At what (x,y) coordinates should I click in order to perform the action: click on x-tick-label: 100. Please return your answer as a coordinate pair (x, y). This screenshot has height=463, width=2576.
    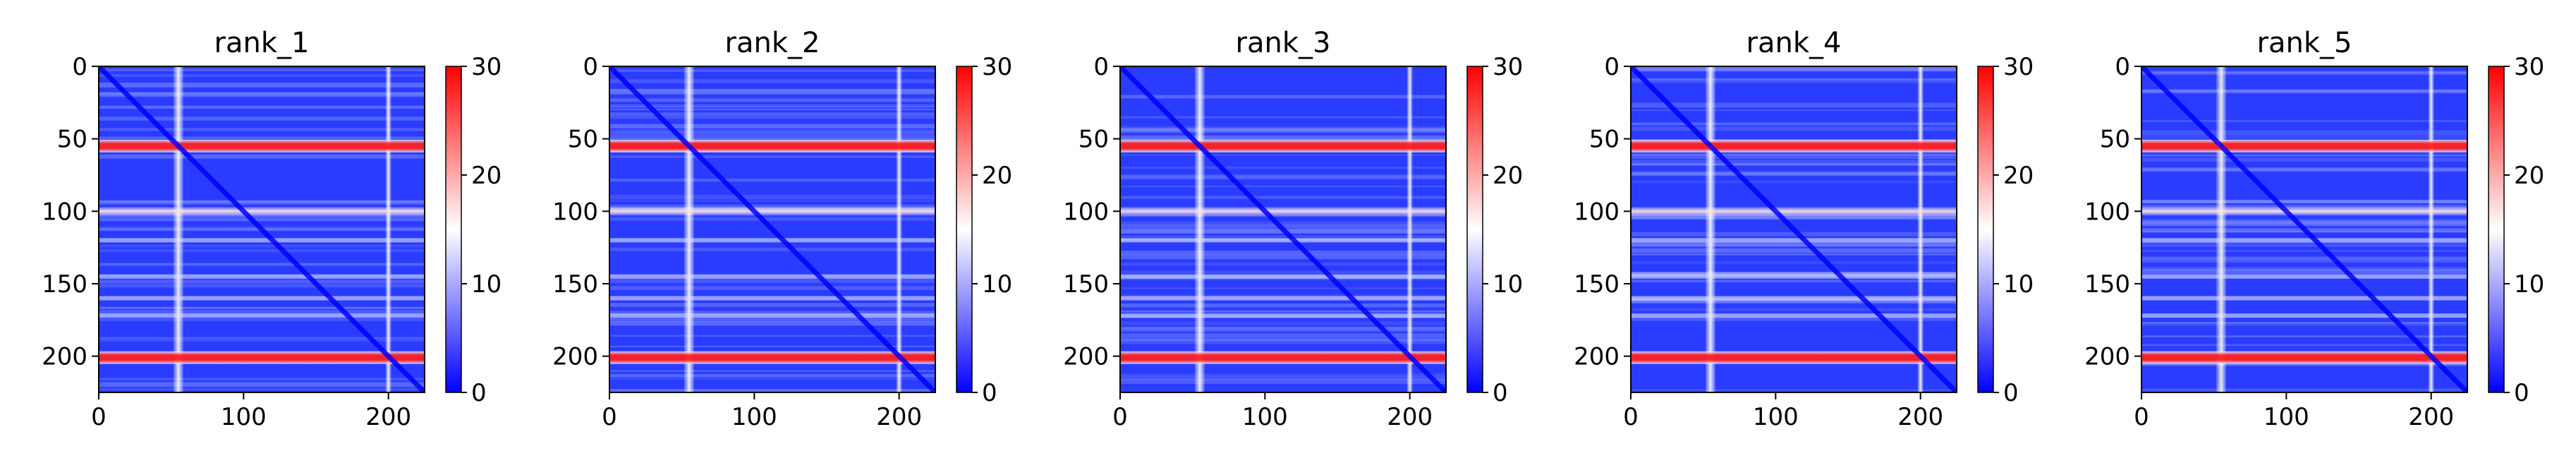
    Looking at the image, I should click on (2286, 417).